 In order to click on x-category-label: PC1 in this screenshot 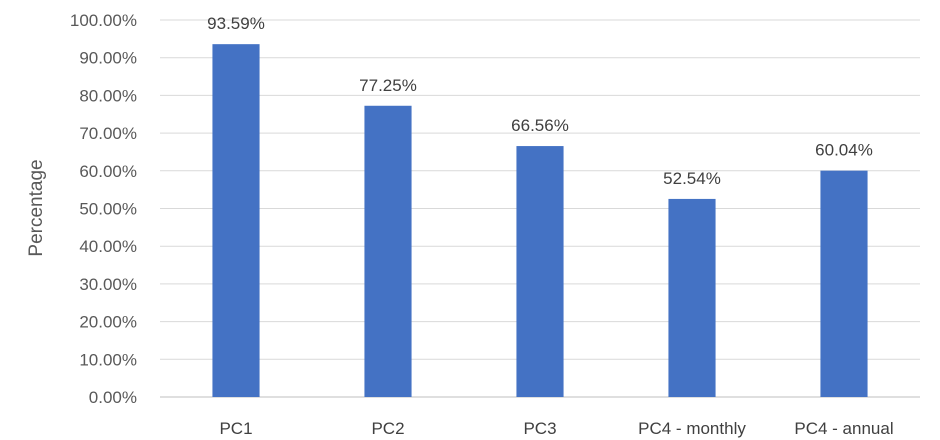, I will do `click(235, 428)`.